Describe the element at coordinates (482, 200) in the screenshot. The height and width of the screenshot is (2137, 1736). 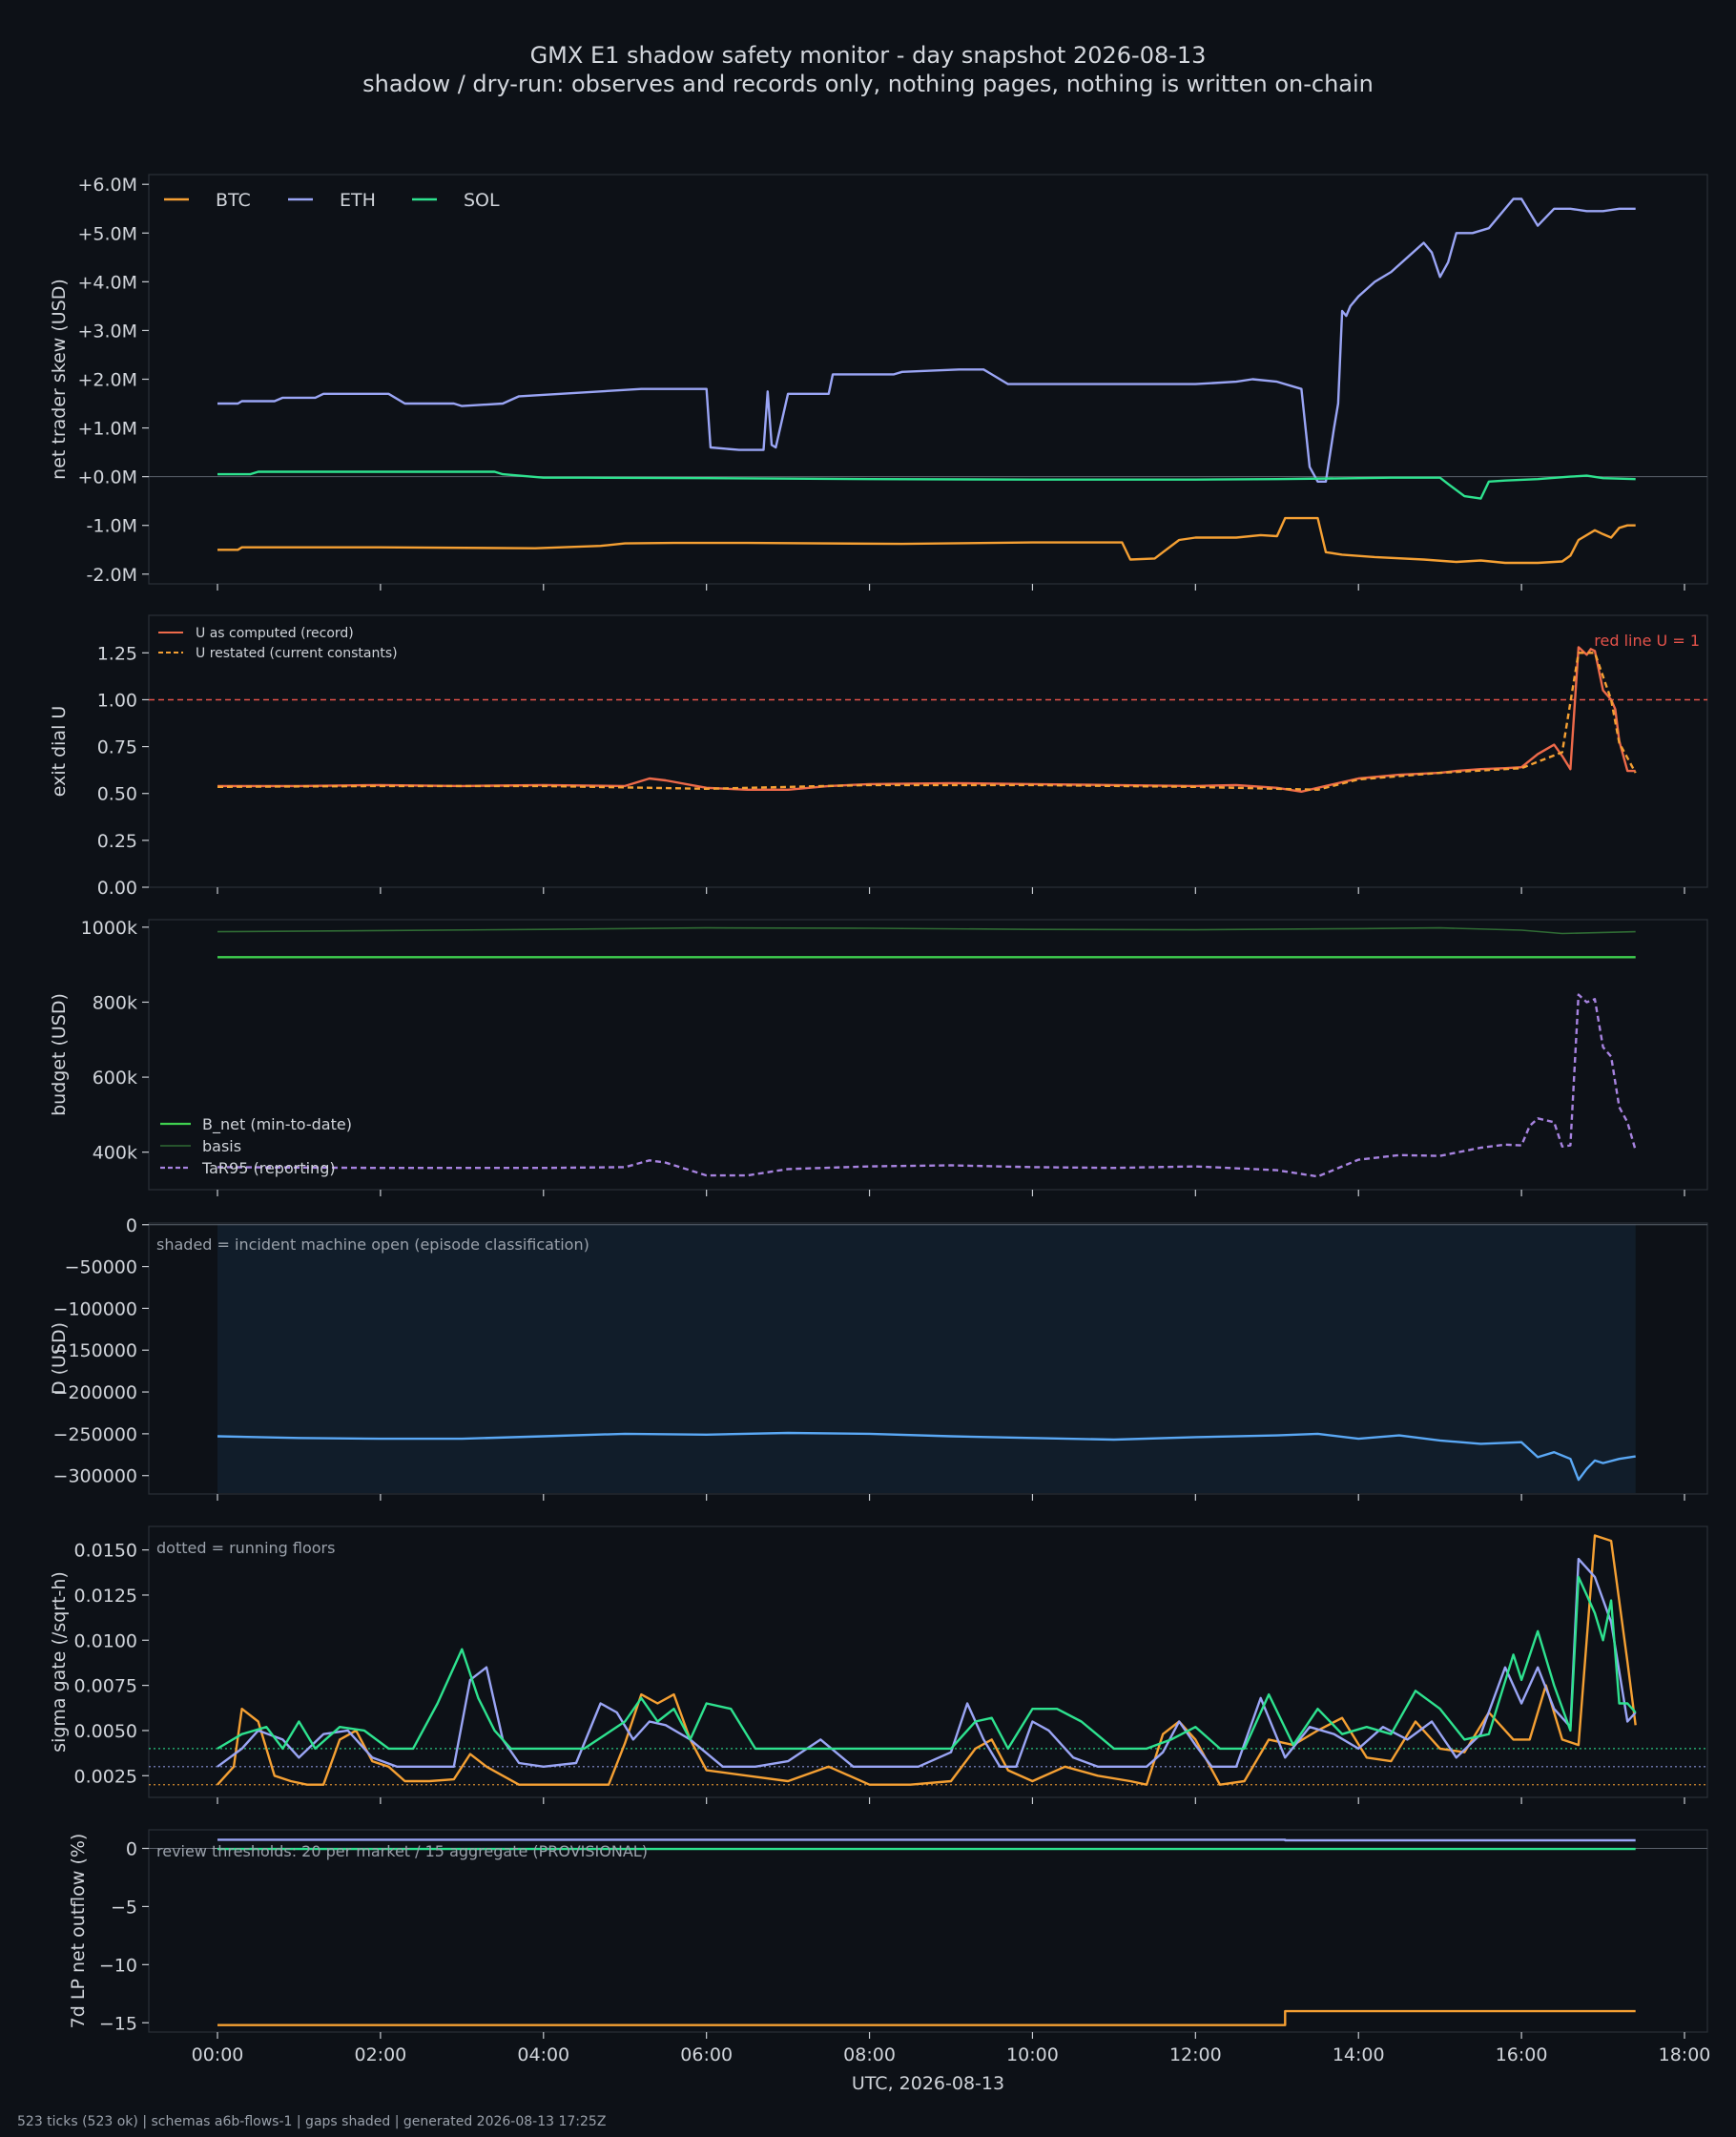
I see `legend-label-sol: SOL` at that location.